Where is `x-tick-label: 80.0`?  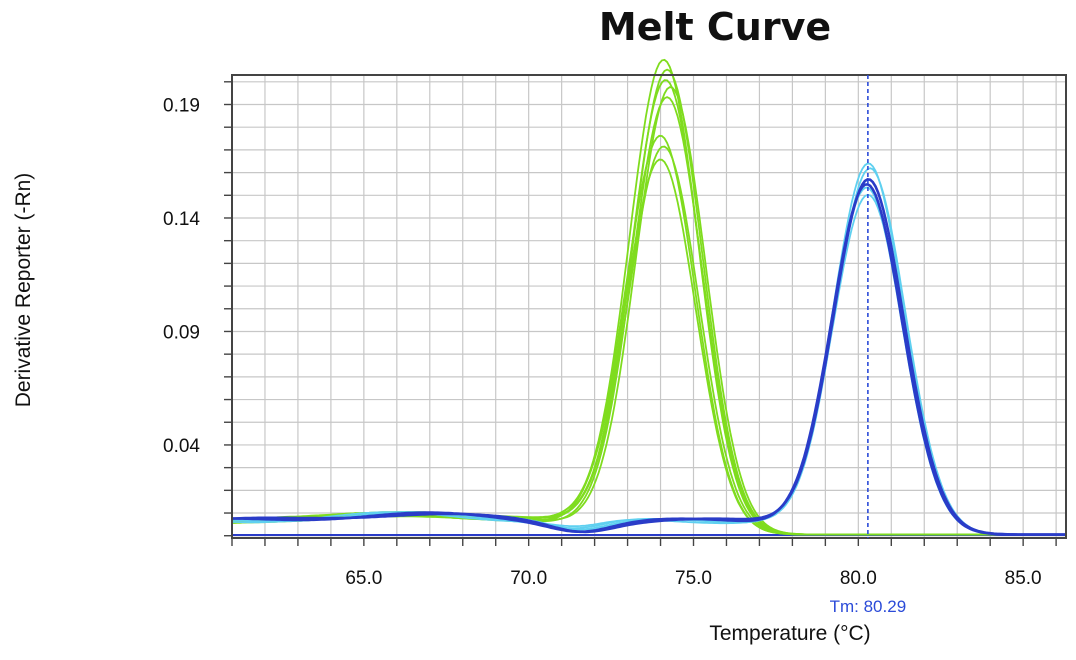
x-tick-label: 80.0 is located at coordinates (858, 578).